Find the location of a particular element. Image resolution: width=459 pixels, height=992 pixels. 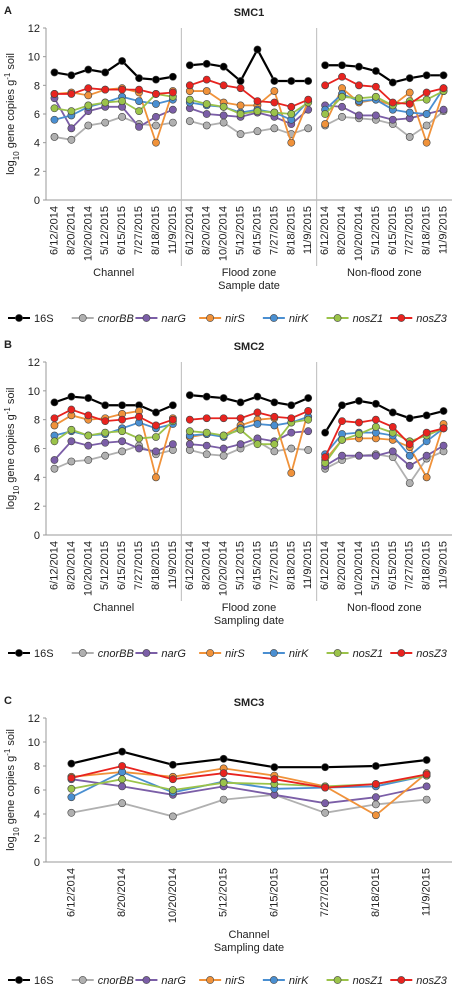

series-line is located at coordinates (249, 792).